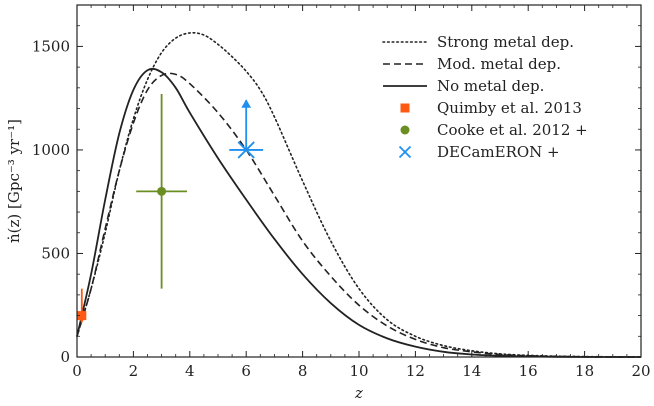 The height and width of the screenshot is (406, 654). Describe the element at coordinates (490, 86) in the screenshot. I see `legend-label: No metal dep.` at that location.